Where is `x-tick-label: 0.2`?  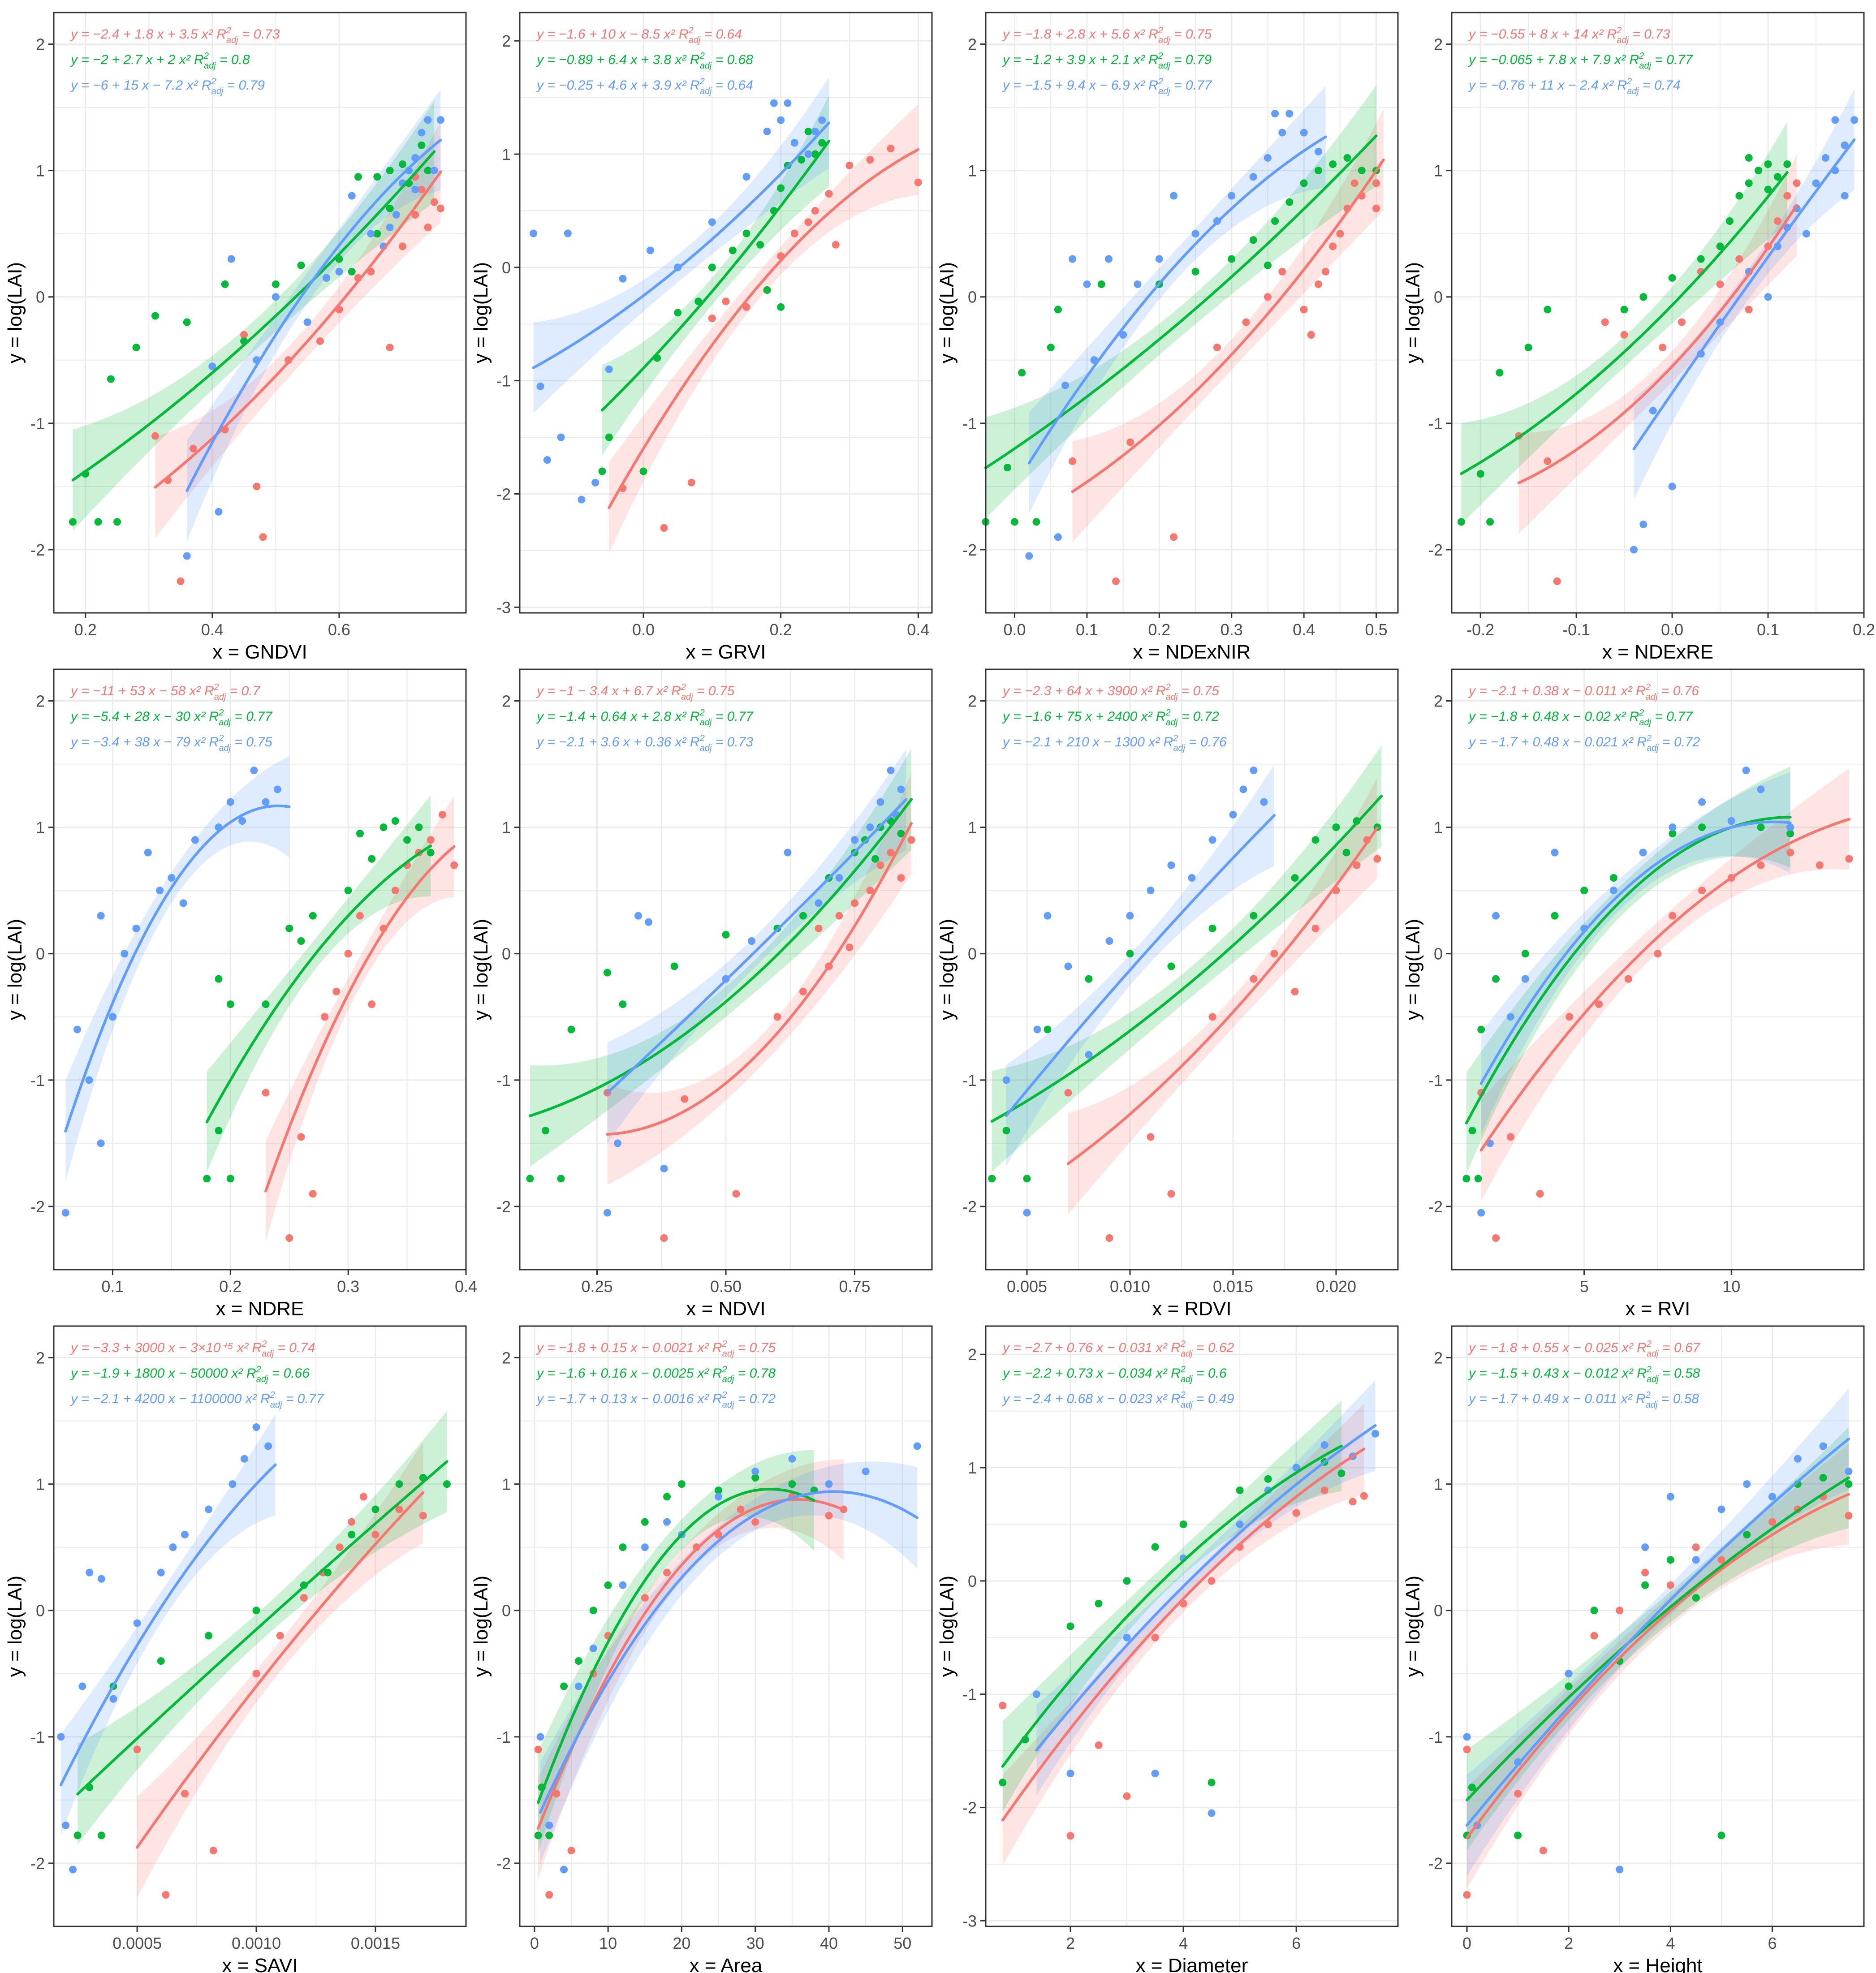
x-tick-label: 0.2 is located at coordinates (1864, 629).